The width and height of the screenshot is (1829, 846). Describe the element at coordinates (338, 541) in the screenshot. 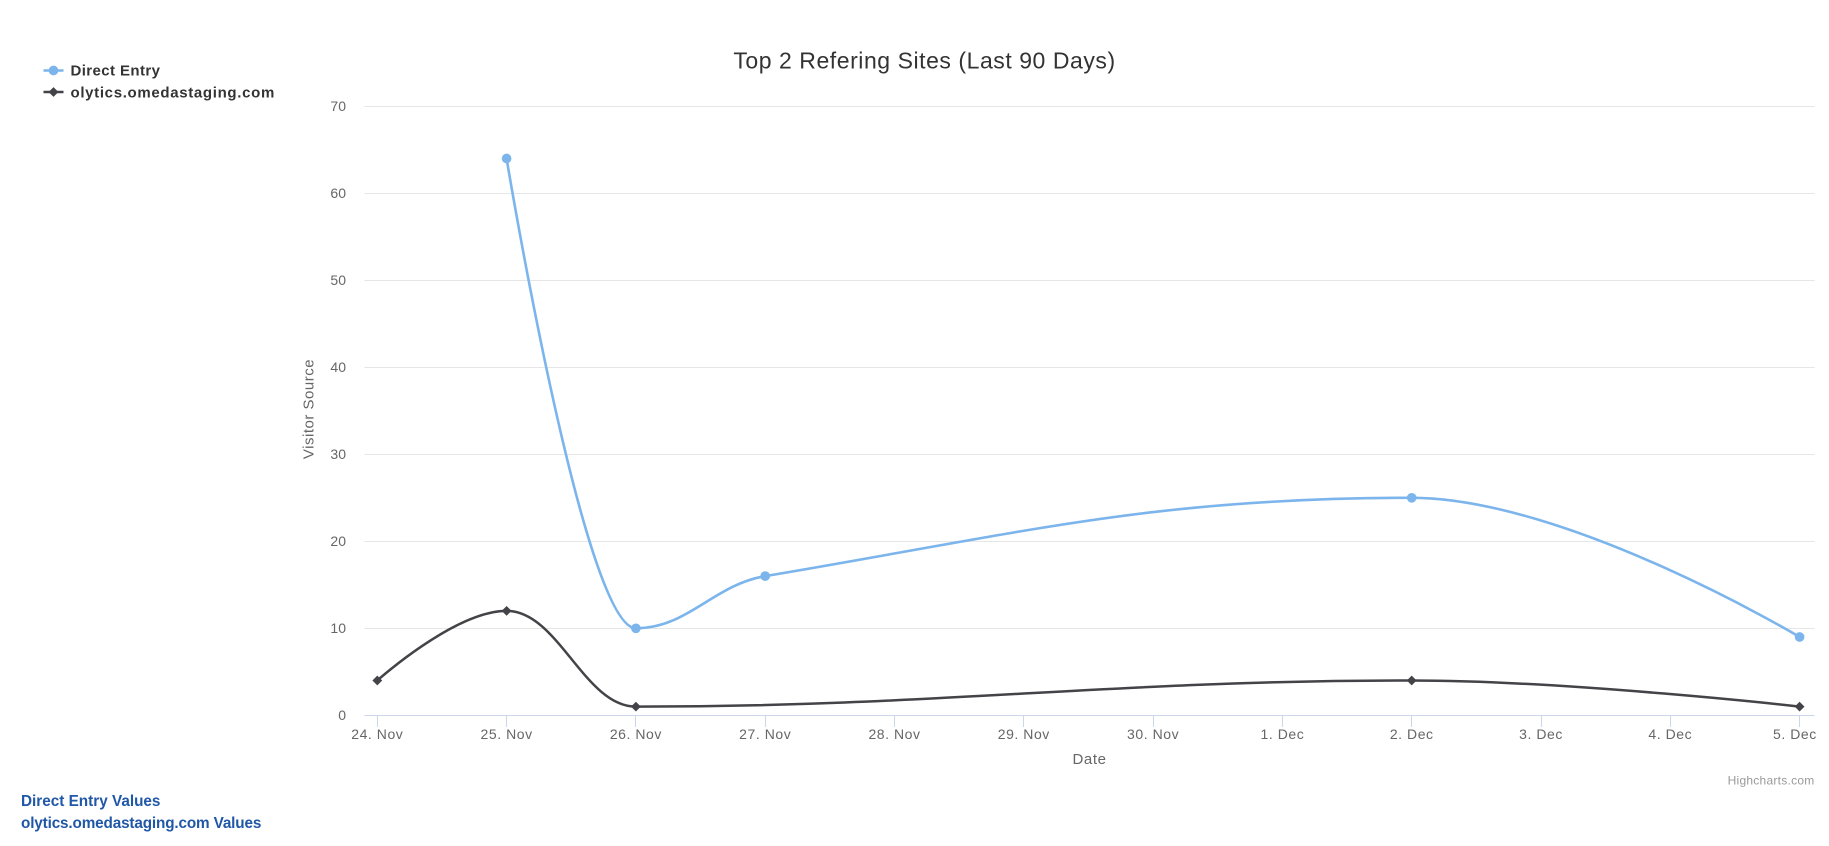

I see `svg-text: 20` at that location.